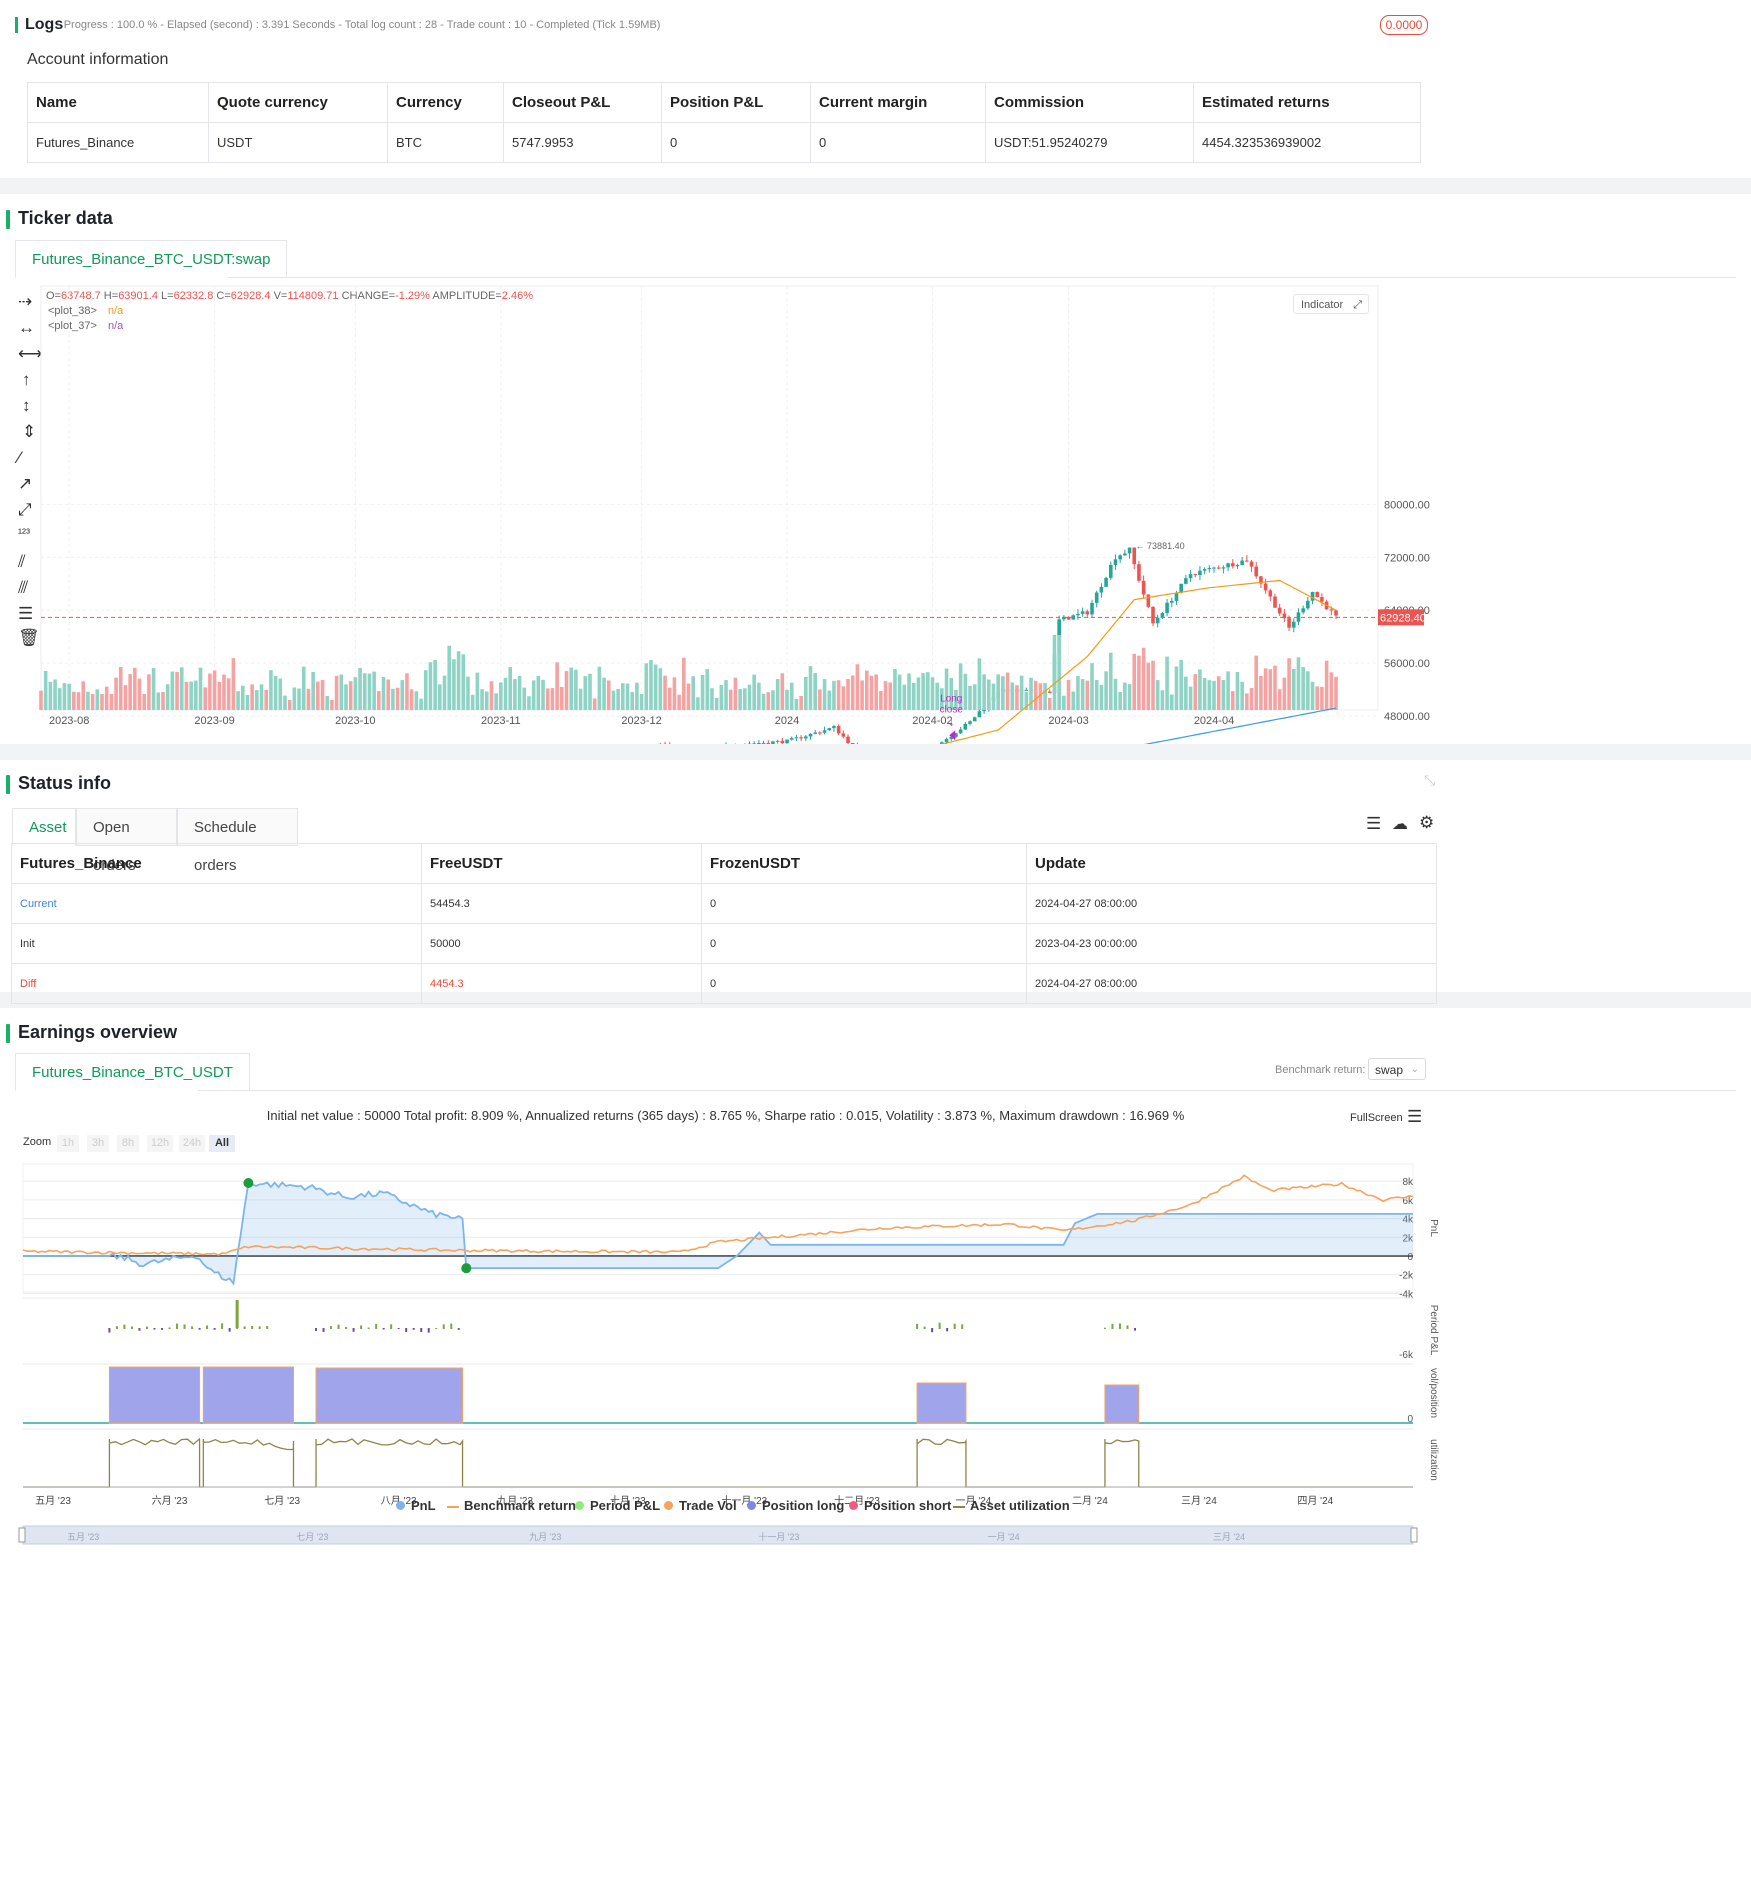 This screenshot has height=1892, width=1751. I want to click on zoom-12h-button: 12h, so click(160, 1143).